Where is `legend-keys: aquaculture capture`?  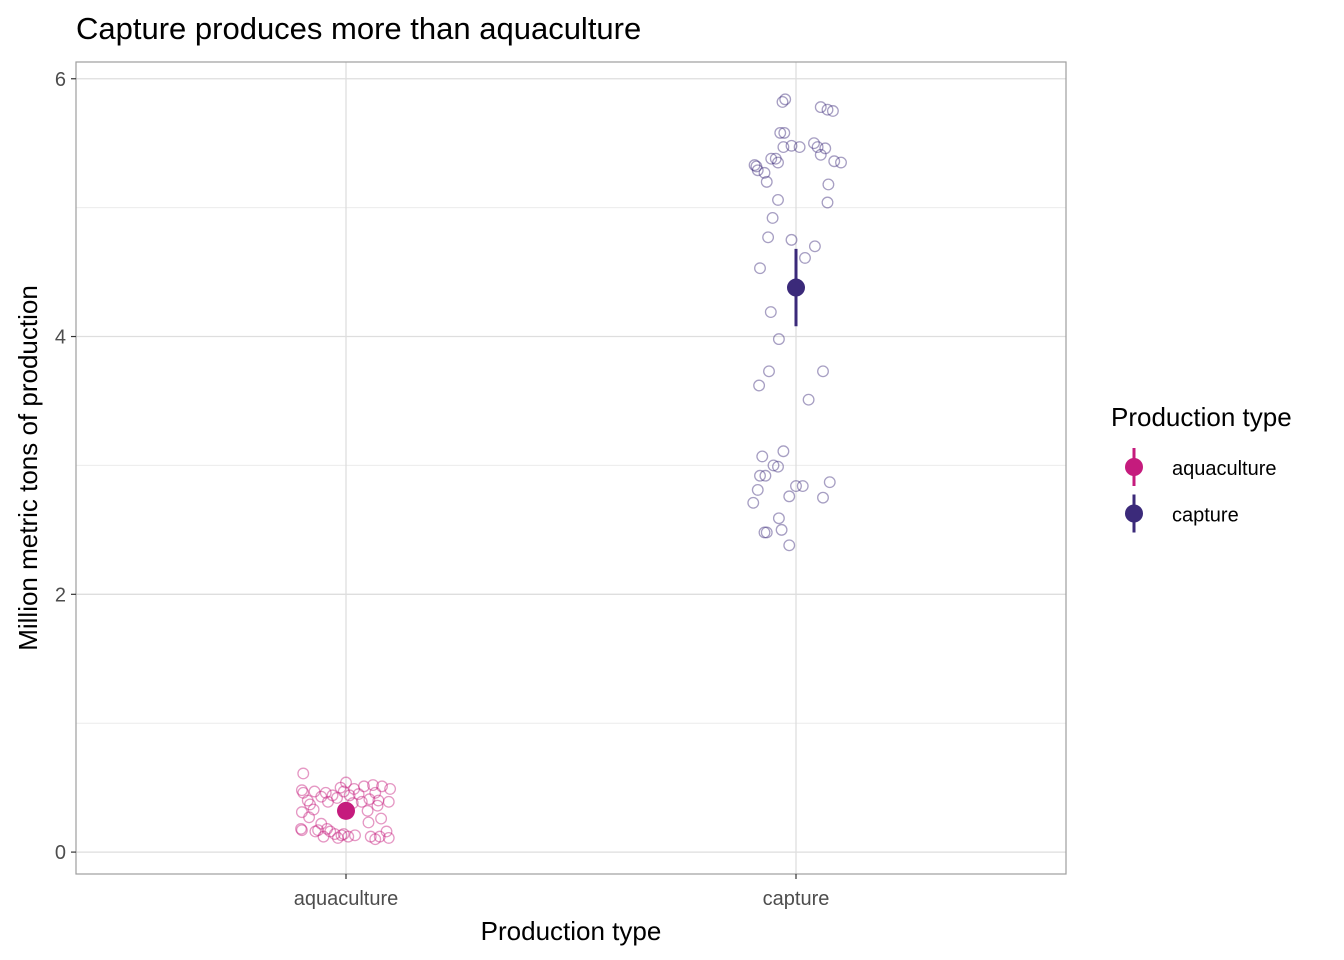
legend-keys: aquaculture capture is located at coordinates (1201, 490).